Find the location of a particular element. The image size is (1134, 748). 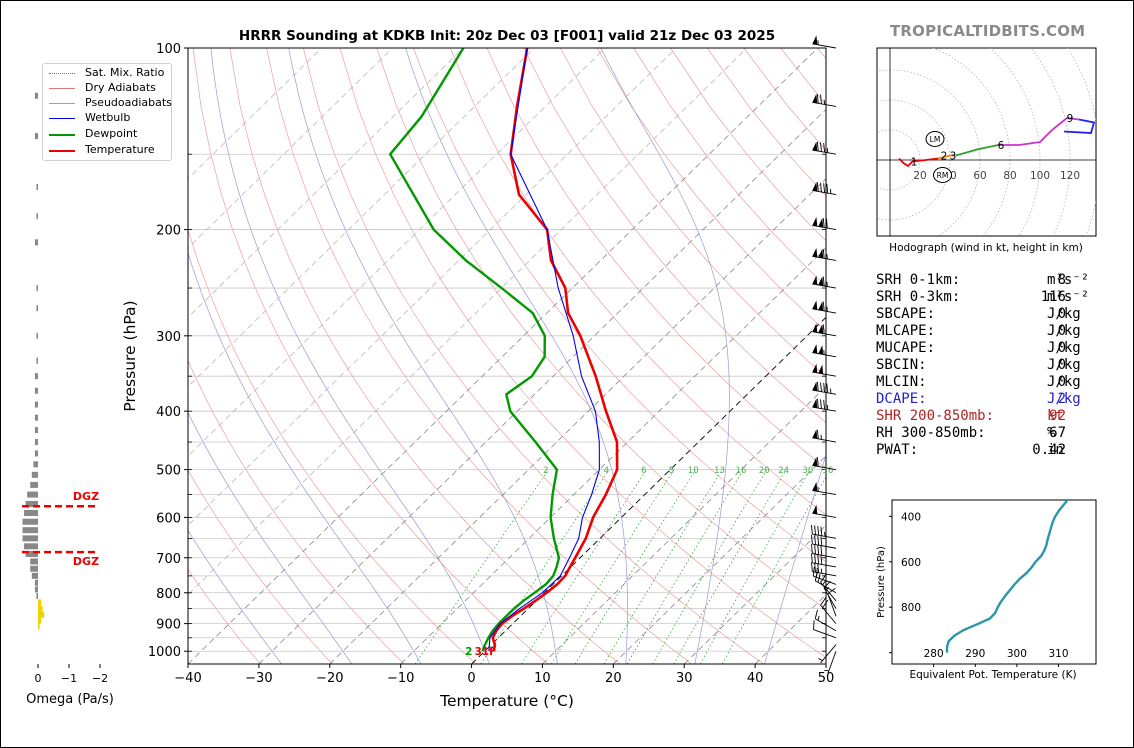

y-tick-label: 100 is located at coordinates (168, 49).